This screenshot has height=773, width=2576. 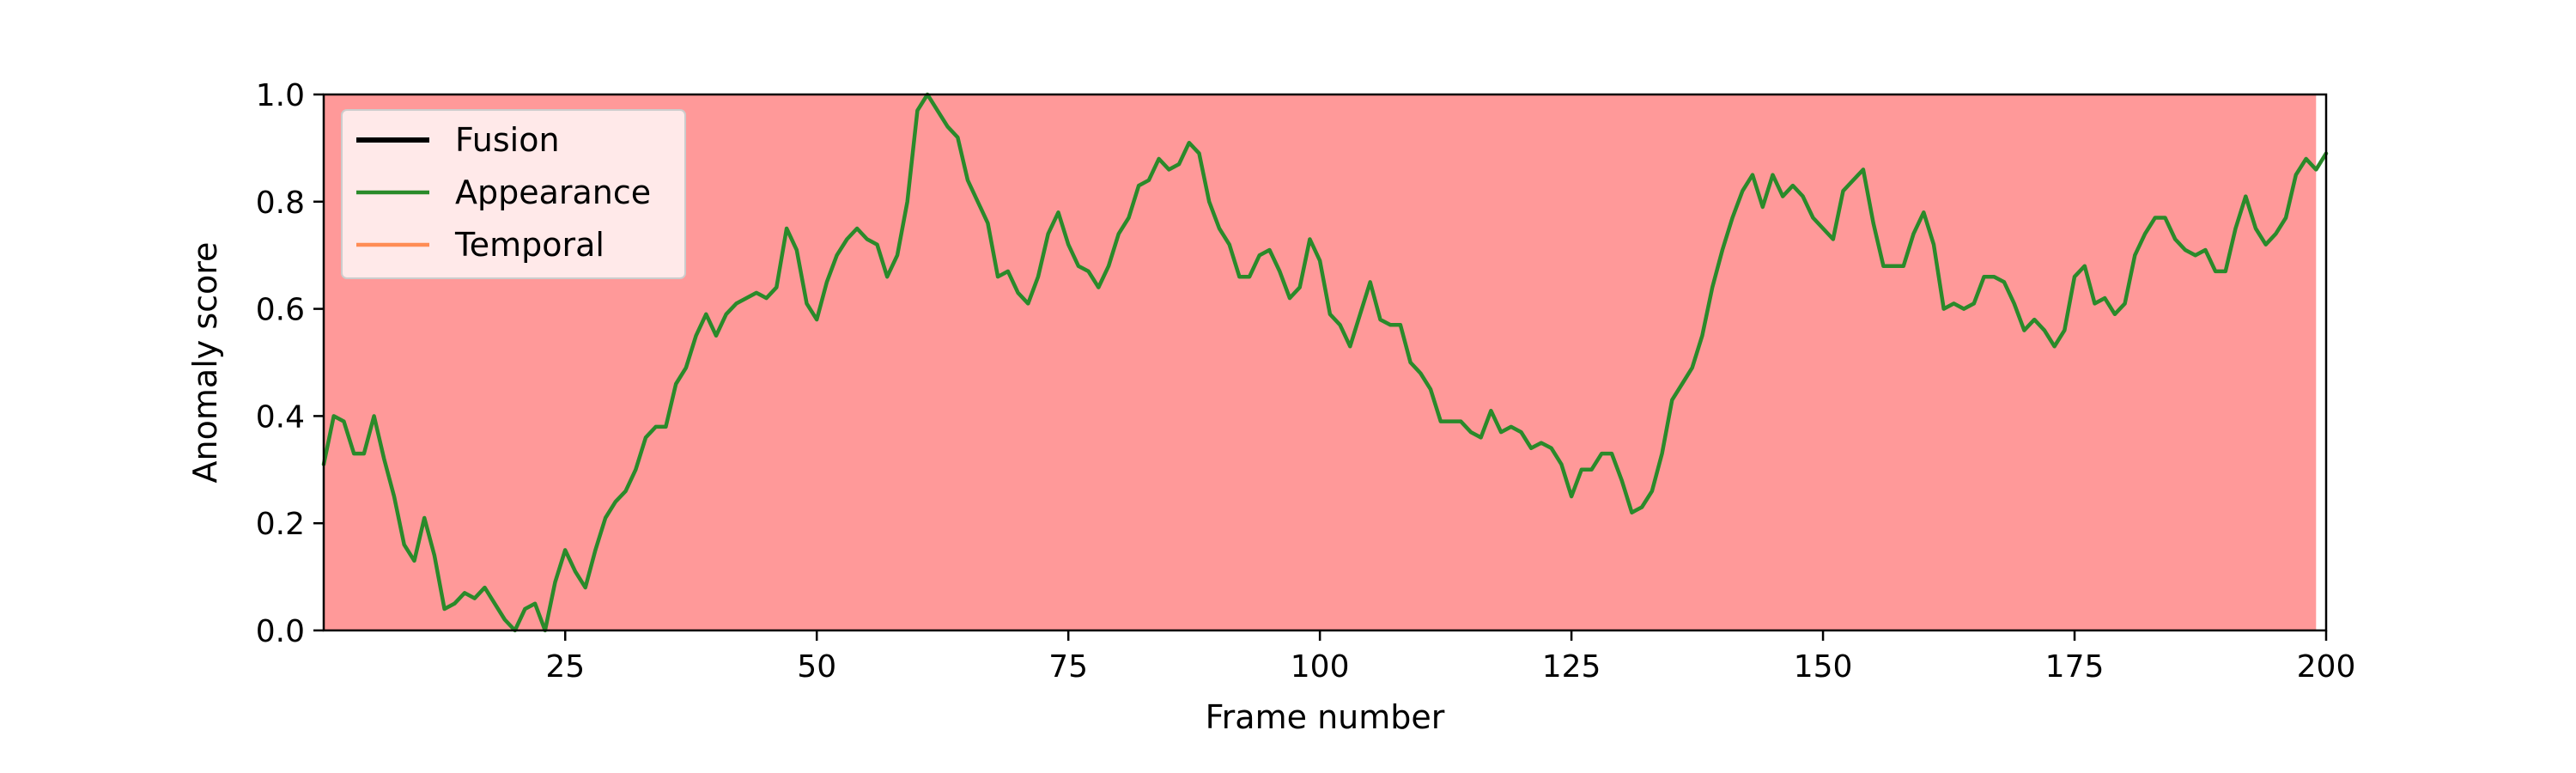 I want to click on x-axis-label: Frame number, so click(x=1325, y=717).